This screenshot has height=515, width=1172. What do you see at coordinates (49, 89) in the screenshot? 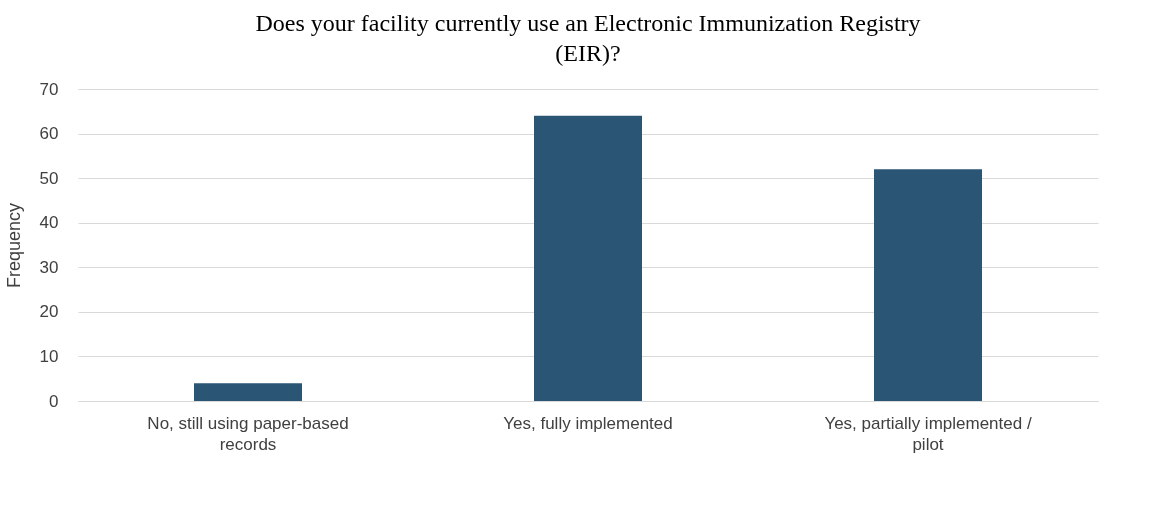
I see `y-tick-label: 70` at bounding box center [49, 89].